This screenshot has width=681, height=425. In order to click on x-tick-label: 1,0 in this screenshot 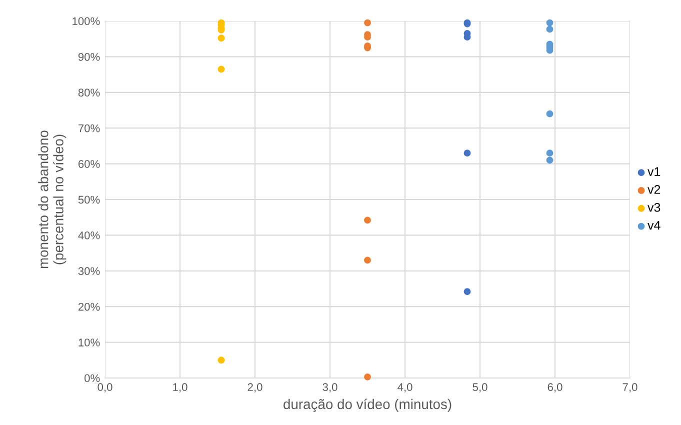, I will do `click(180, 387)`.